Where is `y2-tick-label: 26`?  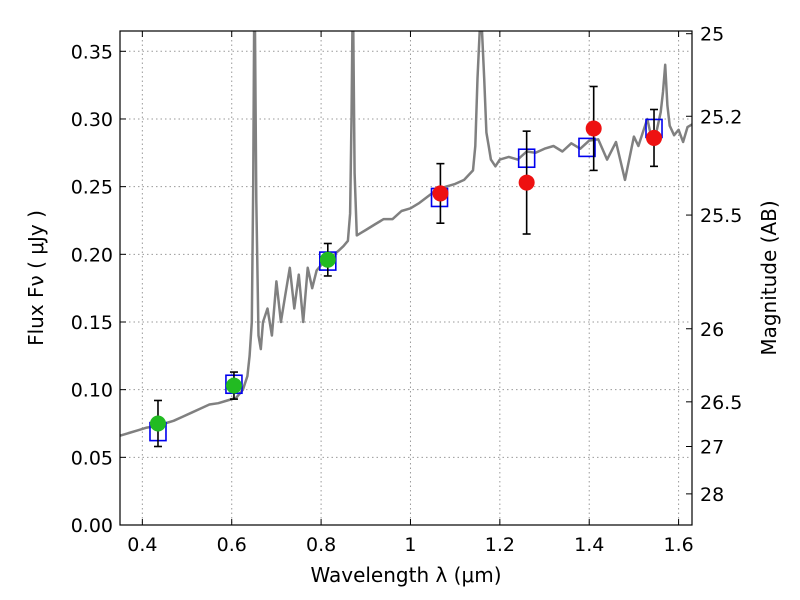
y2-tick-label: 26 is located at coordinates (712, 330).